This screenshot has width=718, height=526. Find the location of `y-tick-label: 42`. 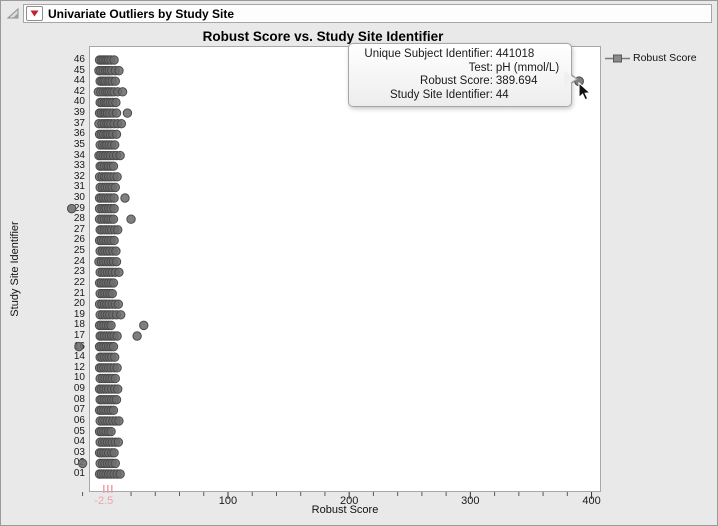

y-tick-label: 42 is located at coordinates (79, 91).